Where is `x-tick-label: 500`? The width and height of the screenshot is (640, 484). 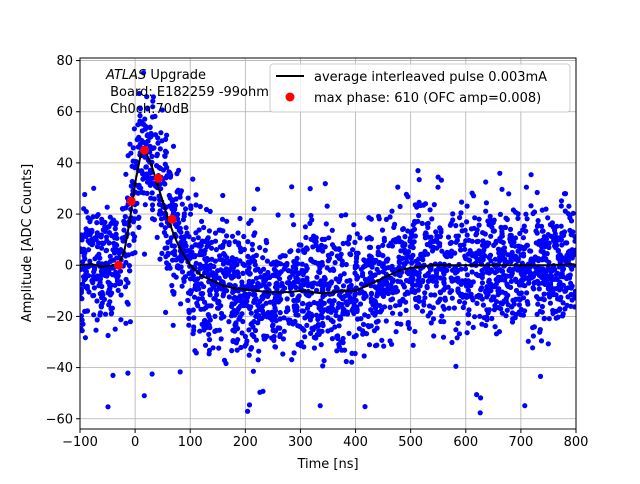
x-tick-label: 500 is located at coordinates (410, 442).